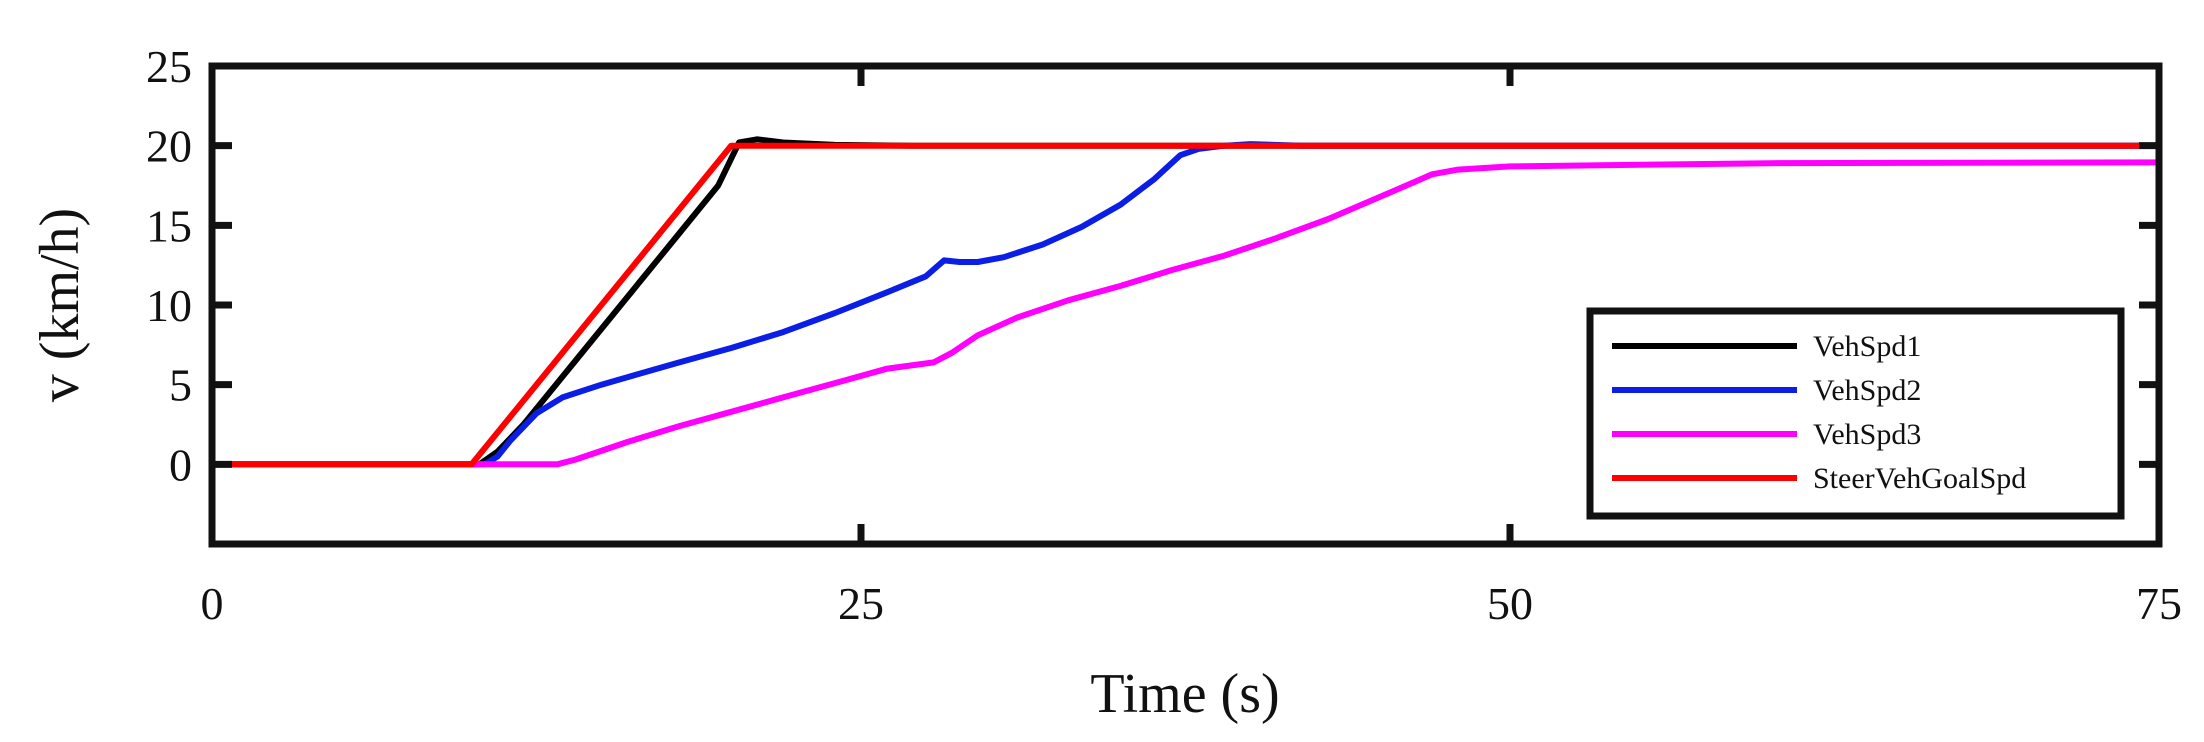  What do you see at coordinates (169, 146) in the screenshot?
I see `y-tick-label: 20` at bounding box center [169, 146].